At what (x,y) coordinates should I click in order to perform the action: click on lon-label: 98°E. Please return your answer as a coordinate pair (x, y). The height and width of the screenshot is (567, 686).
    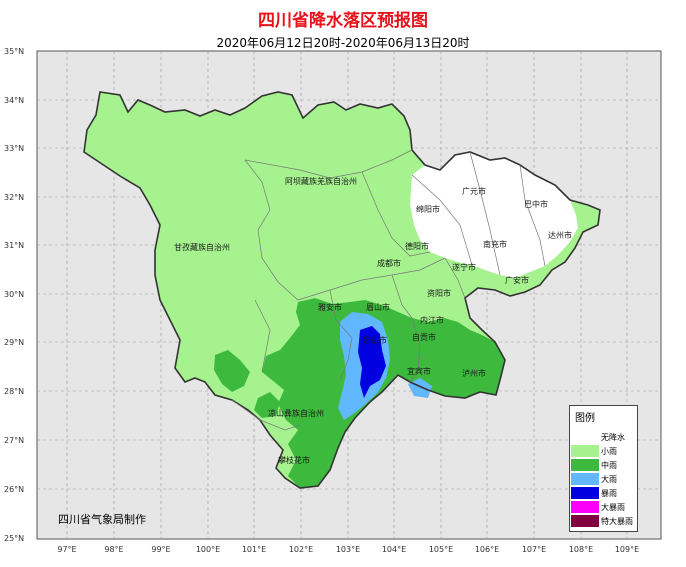
    Looking at the image, I should click on (113, 549).